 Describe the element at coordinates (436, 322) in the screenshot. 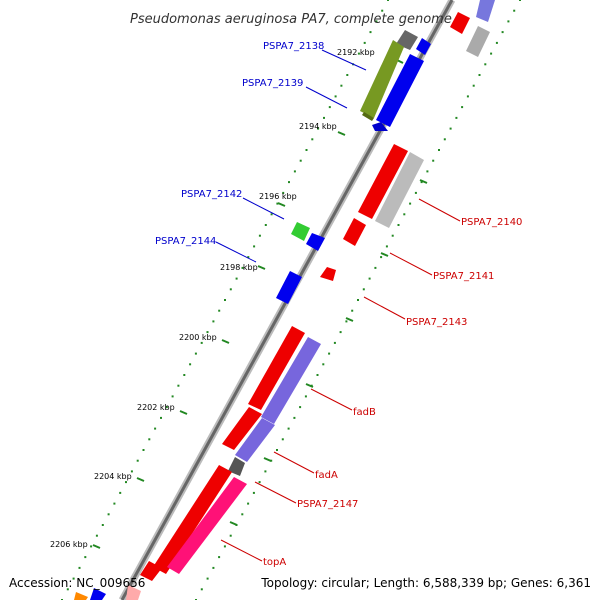

I see `gene-label-pspa7-2143: PSPA7_2143` at that location.